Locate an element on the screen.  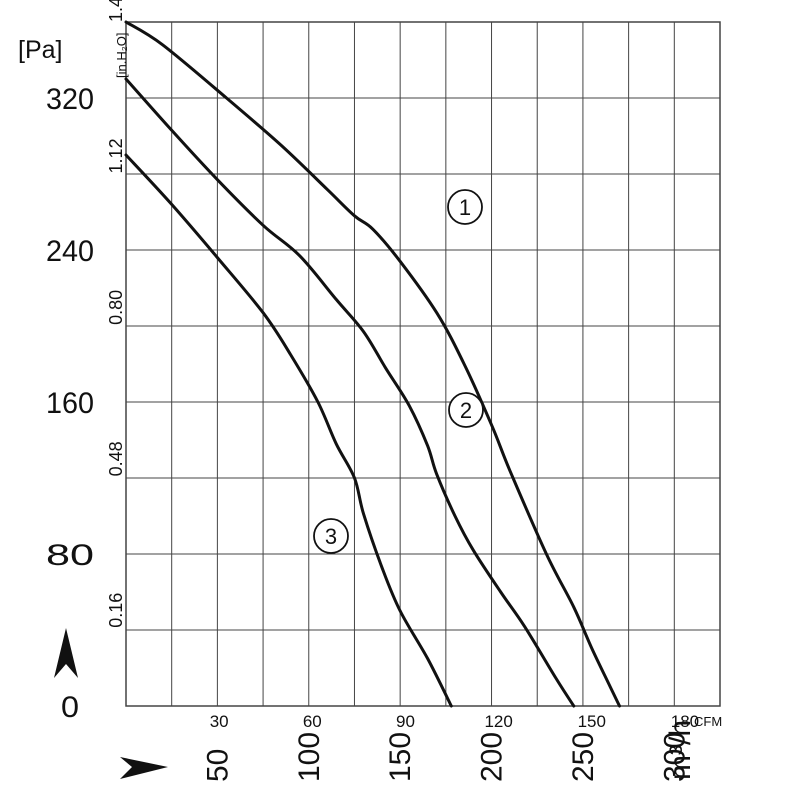
x-axis-unit-m3h: m³/h is located at coordinates (680, 750).